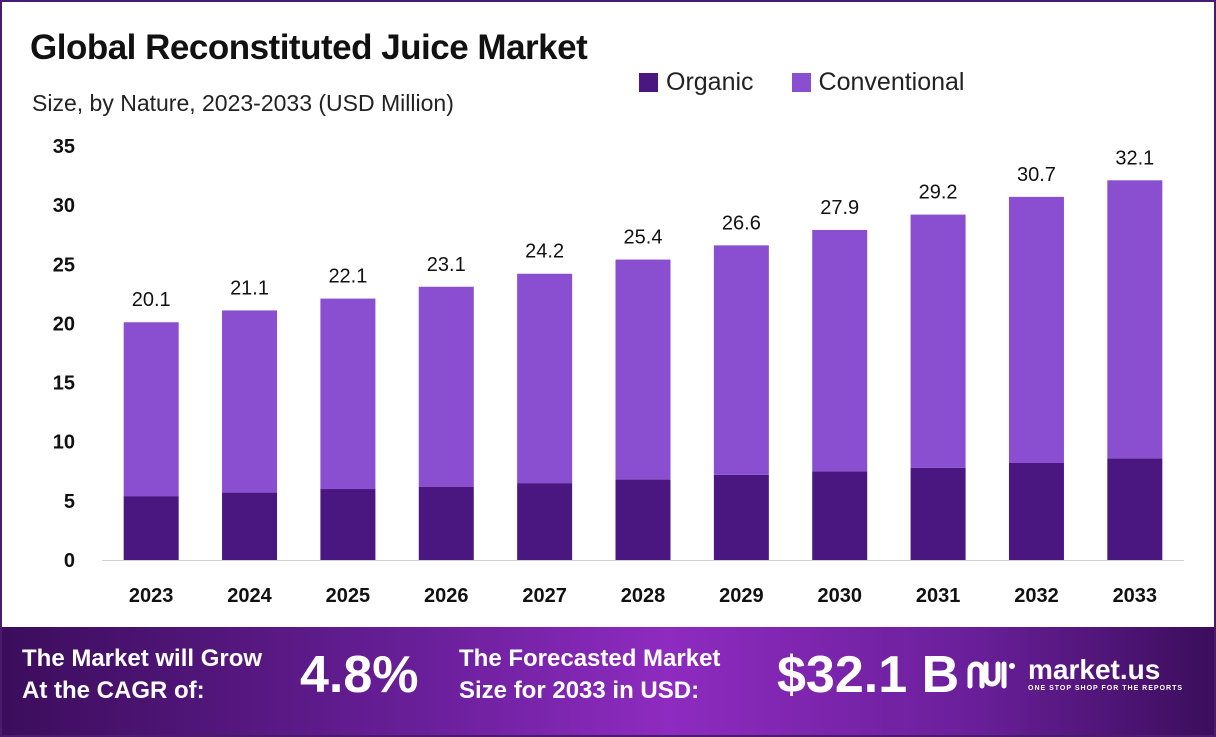 The height and width of the screenshot is (737, 1216). Describe the element at coordinates (113, 690) in the screenshot. I see `cagr-label-line2: At the CAGR of:` at that location.